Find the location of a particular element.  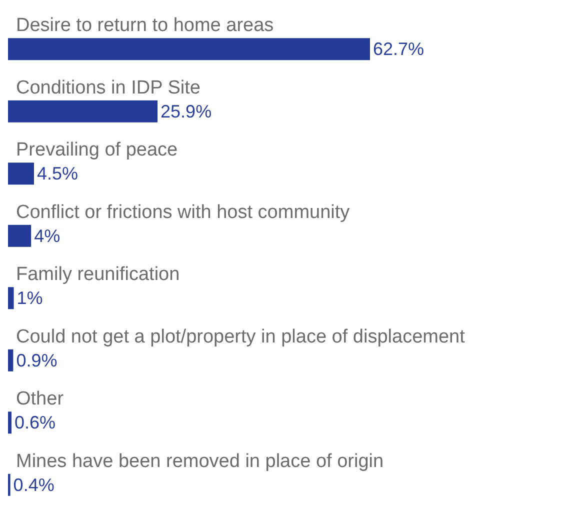

y-tick-label: Mines have been removed in place of origin is located at coordinates (200, 461).